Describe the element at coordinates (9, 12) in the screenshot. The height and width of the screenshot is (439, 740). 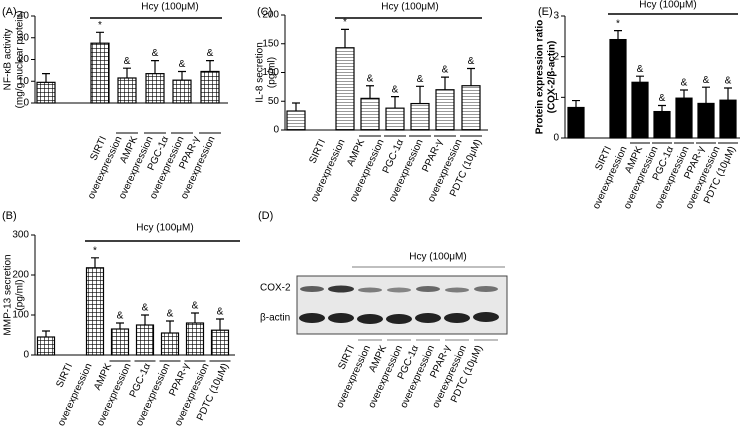
I see `panel-label: (A)` at that location.